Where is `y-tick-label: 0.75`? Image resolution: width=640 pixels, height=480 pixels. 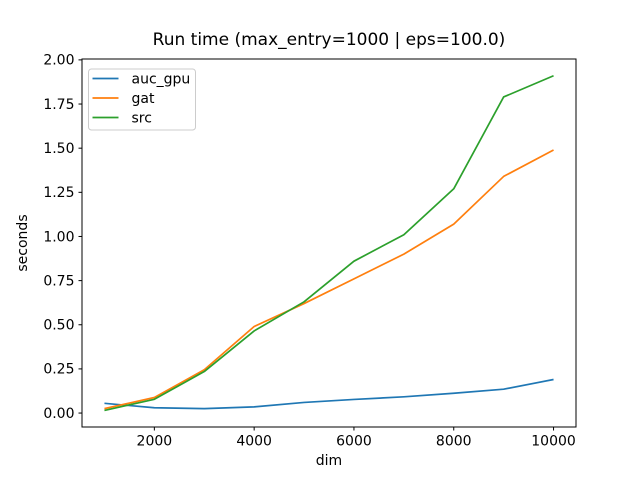
y-tick-label: 0.75 is located at coordinates (58, 281).